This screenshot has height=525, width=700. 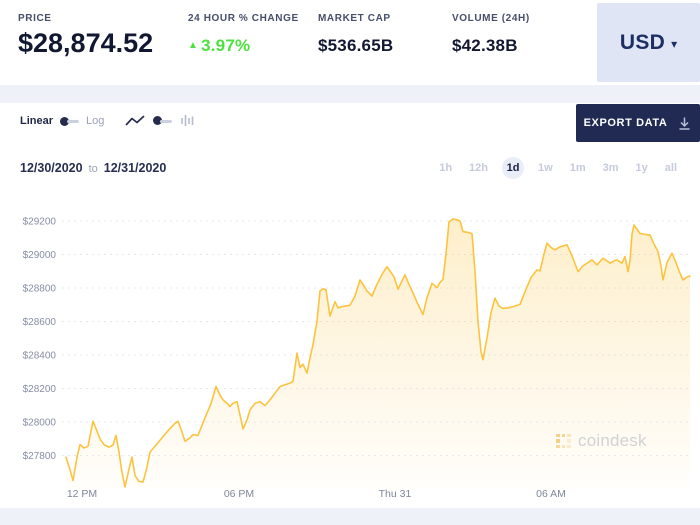 I want to click on range-button-1w: 1w, so click(x=545, y=168).